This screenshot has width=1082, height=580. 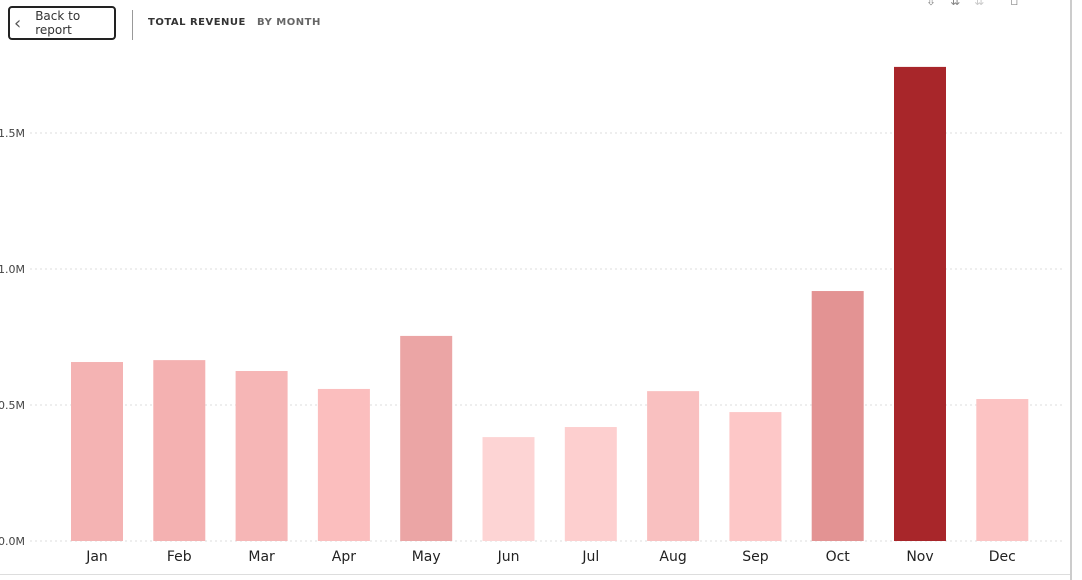 I want to click on bar-nov, so click(x=920, y=304).